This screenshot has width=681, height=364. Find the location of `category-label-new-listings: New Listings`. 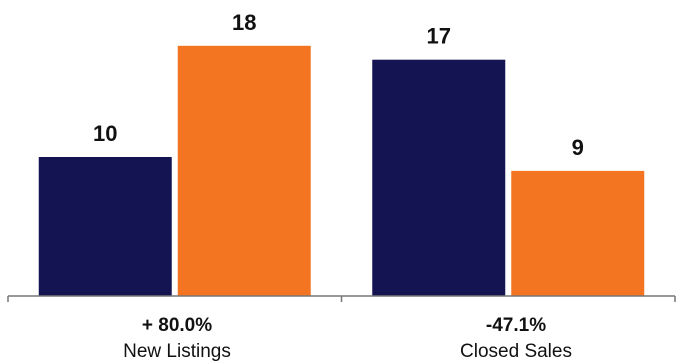

category-label-new-listings: New Listings is located at coordinates (177, 351).